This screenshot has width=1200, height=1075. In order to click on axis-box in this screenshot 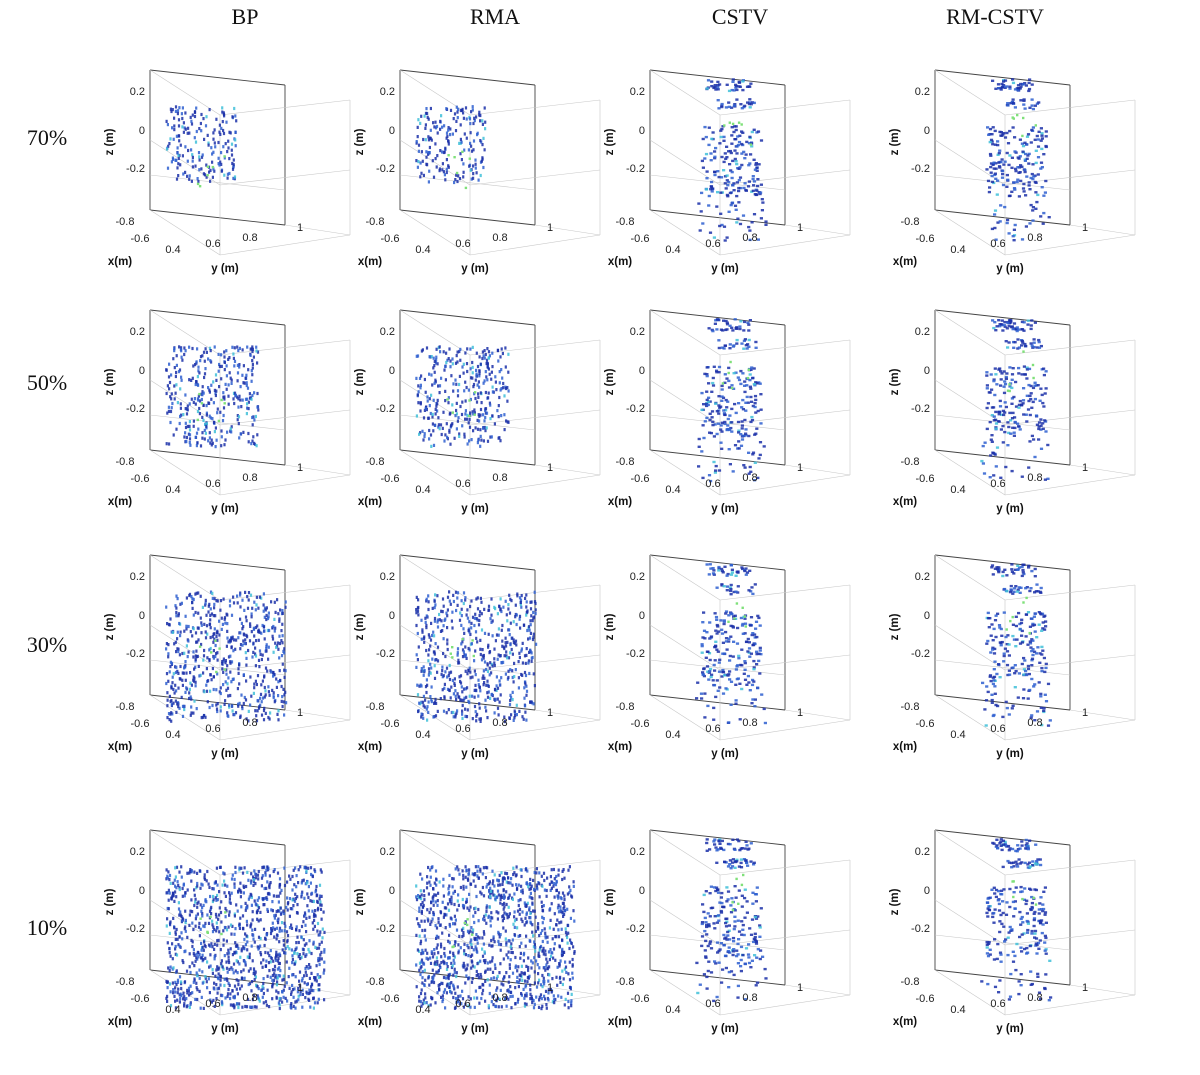, I will do `click(1035, 647)`.